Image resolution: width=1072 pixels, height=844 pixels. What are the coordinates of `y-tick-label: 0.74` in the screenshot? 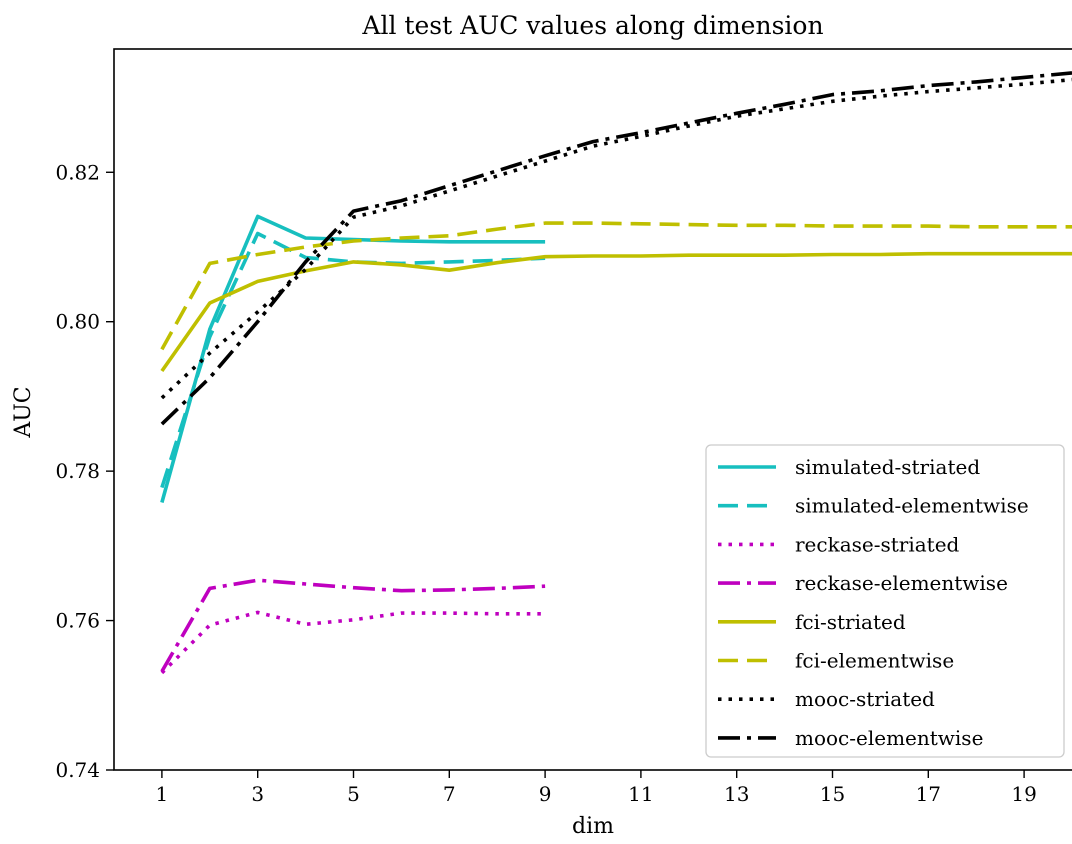 It's located at (77, 770).